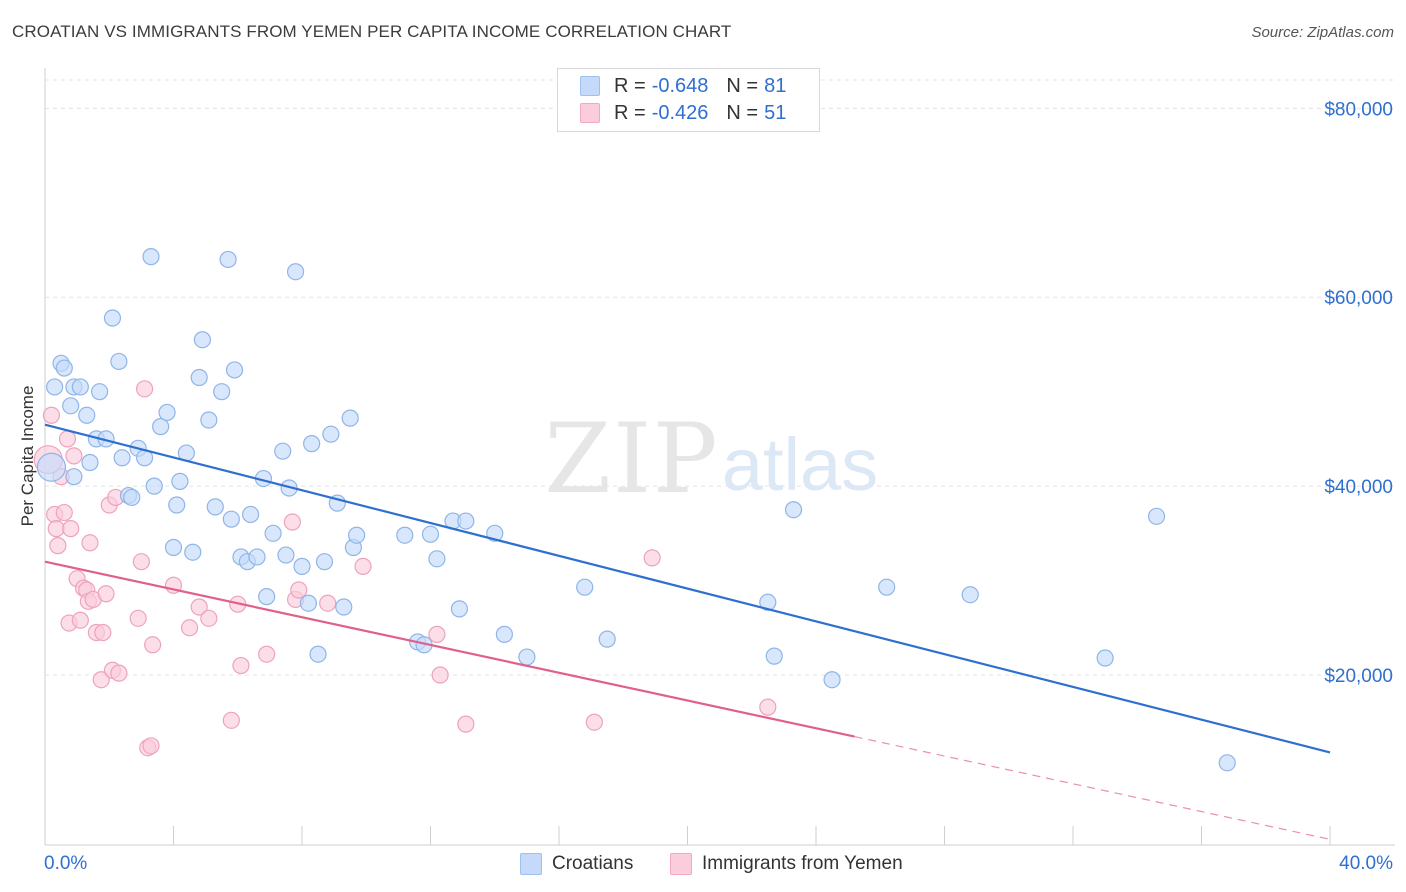 The width and height of the screenshot is (1406, 892). Describe the element at coordinates (630, 112) in the screenshot. I see `legend-r-label: R =` at that location.